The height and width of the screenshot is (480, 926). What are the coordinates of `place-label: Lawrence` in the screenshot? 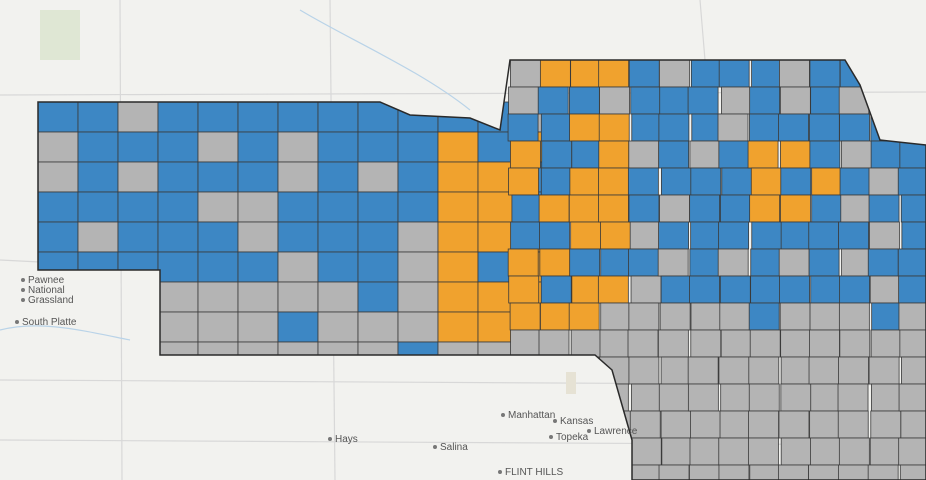 It's located at (616, 431).